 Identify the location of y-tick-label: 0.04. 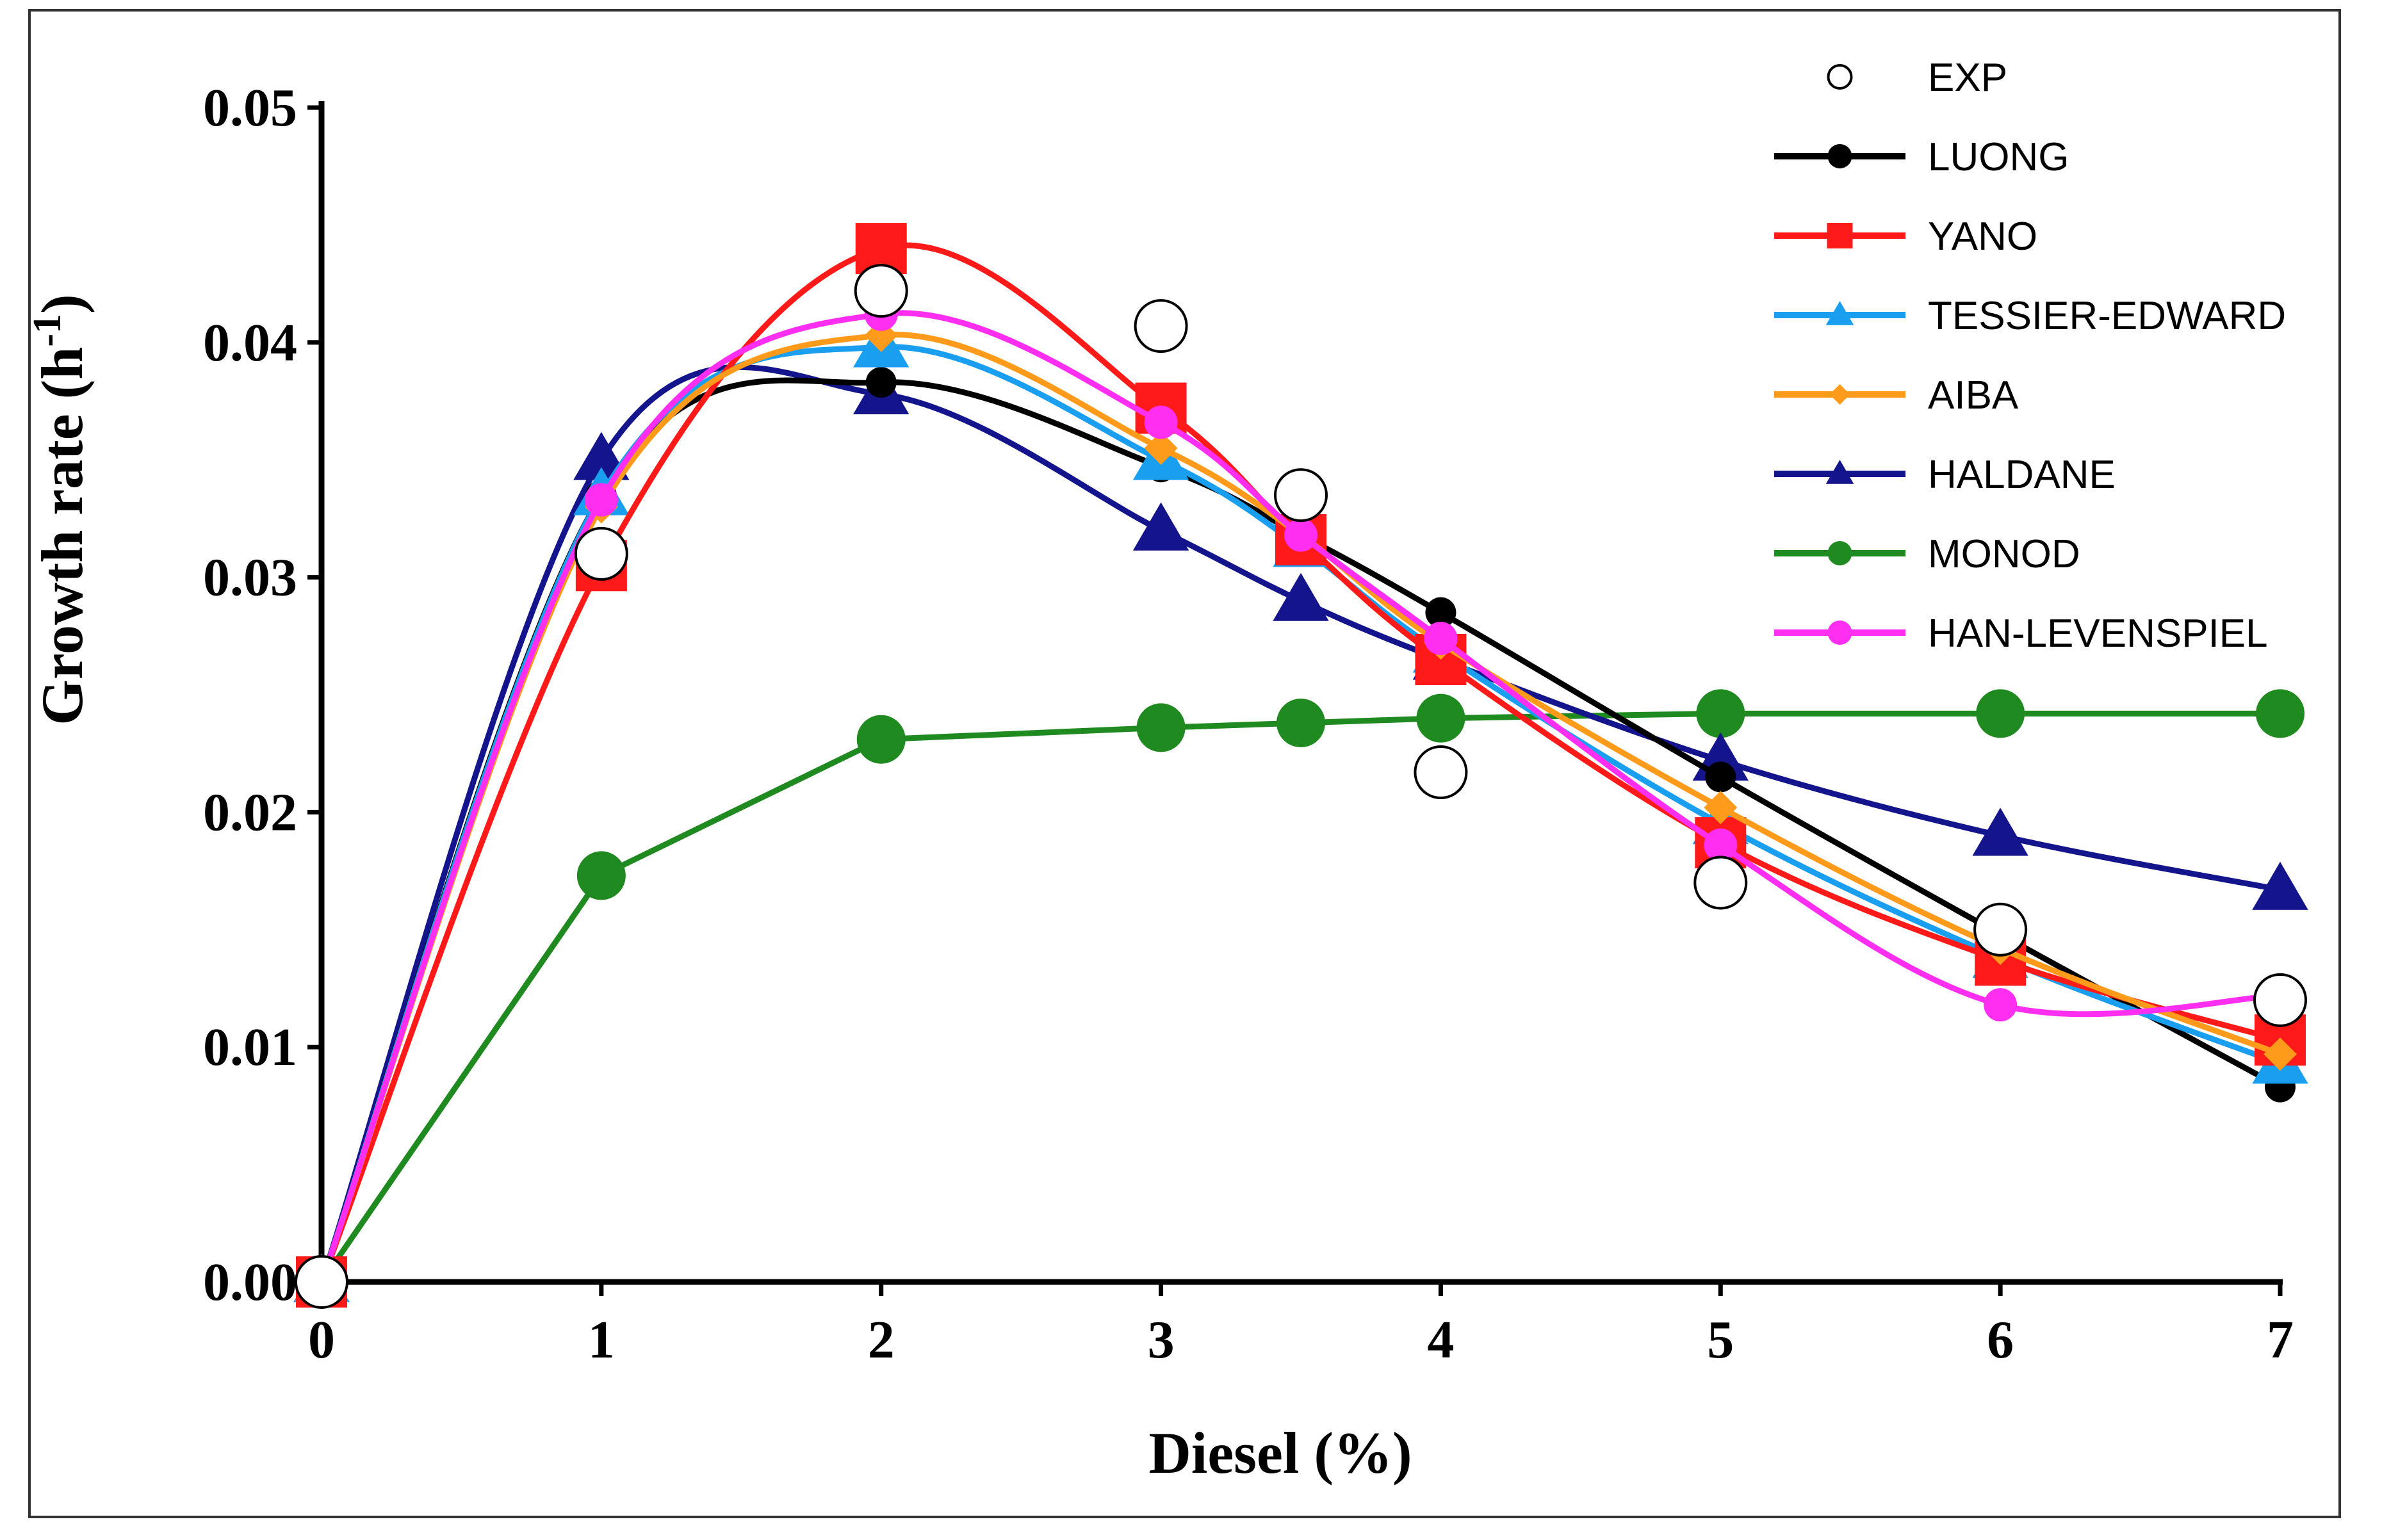
(250, 343).